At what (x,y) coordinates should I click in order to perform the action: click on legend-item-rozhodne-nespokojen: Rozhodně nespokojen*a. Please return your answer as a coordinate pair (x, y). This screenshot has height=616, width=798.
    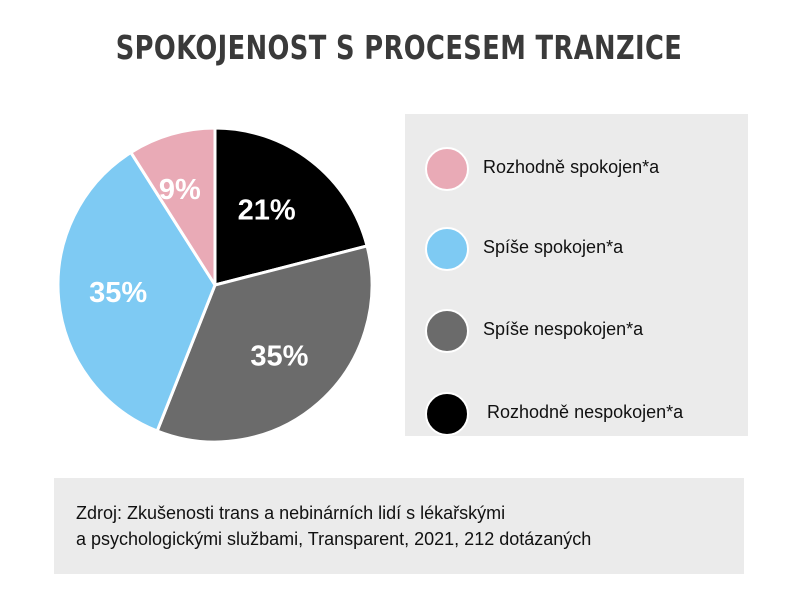
    Looking at the image, I should click on (585, 414).